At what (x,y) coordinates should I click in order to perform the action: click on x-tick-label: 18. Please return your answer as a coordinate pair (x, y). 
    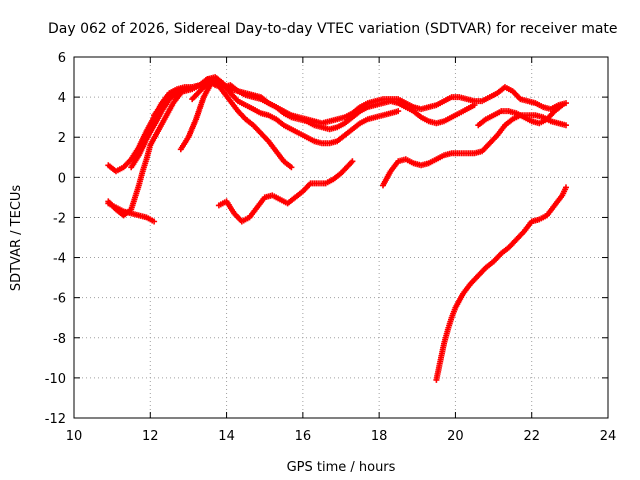
    Looking at the image, I should click on (379, 436).